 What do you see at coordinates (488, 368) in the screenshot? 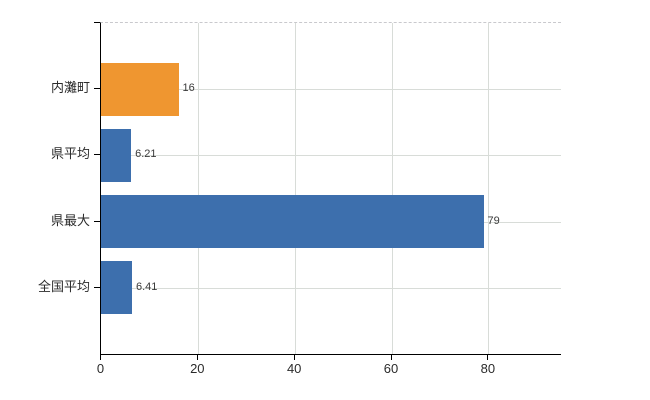
I see `x-tick-label: 80` at bounding box center [488, 368].